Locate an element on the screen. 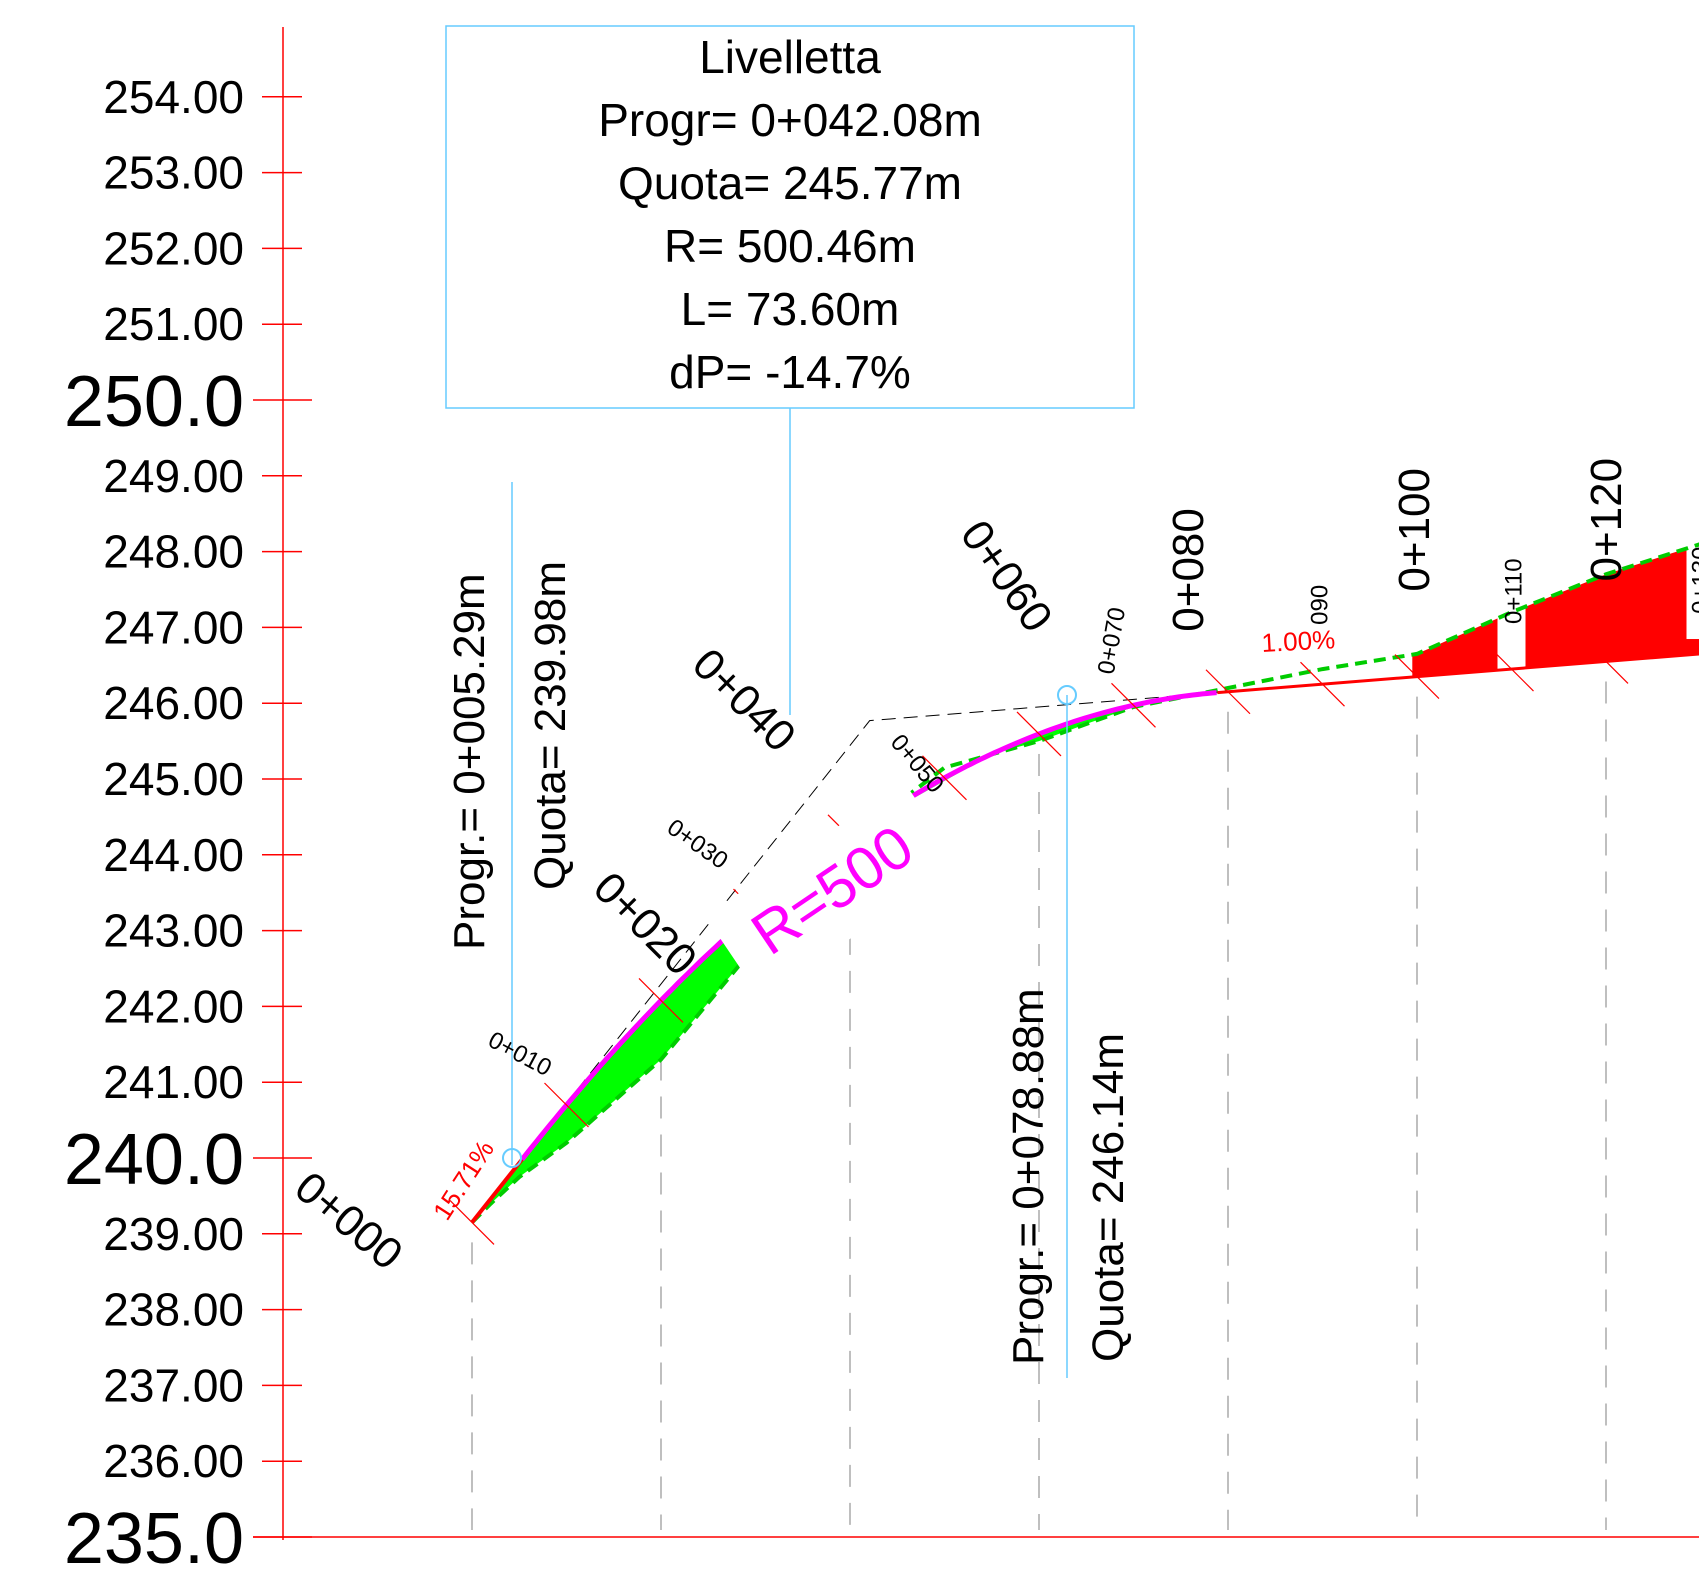  y-label: 249.00 is located at coordinates (173, 476).